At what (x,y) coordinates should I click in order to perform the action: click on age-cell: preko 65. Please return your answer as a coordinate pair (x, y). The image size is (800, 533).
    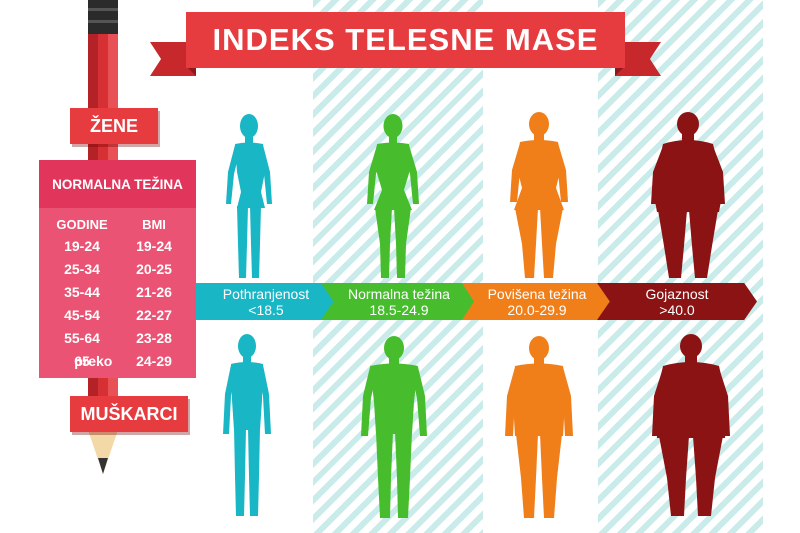
    Looking at the image, I should click on (93, 361).